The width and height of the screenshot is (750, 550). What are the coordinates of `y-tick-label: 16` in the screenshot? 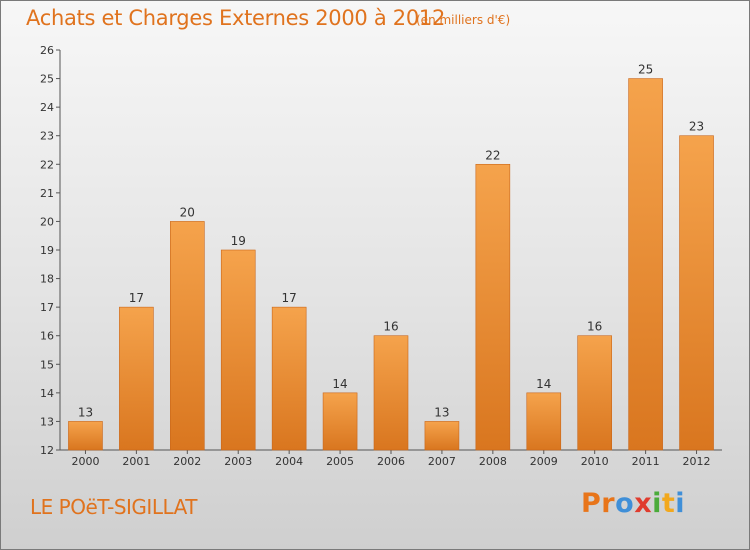 It's located at (47, 336).